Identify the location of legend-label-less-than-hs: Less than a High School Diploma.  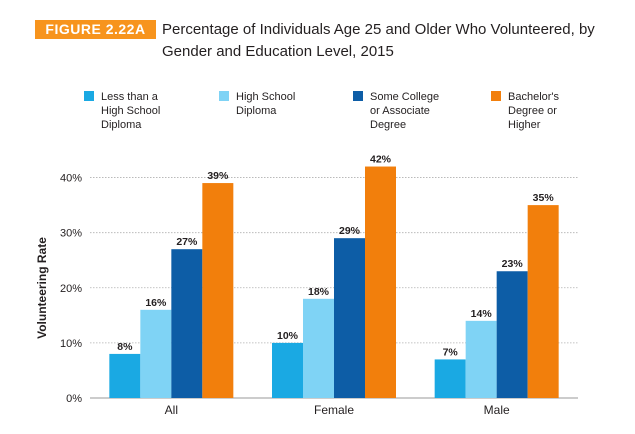
(151, 111).